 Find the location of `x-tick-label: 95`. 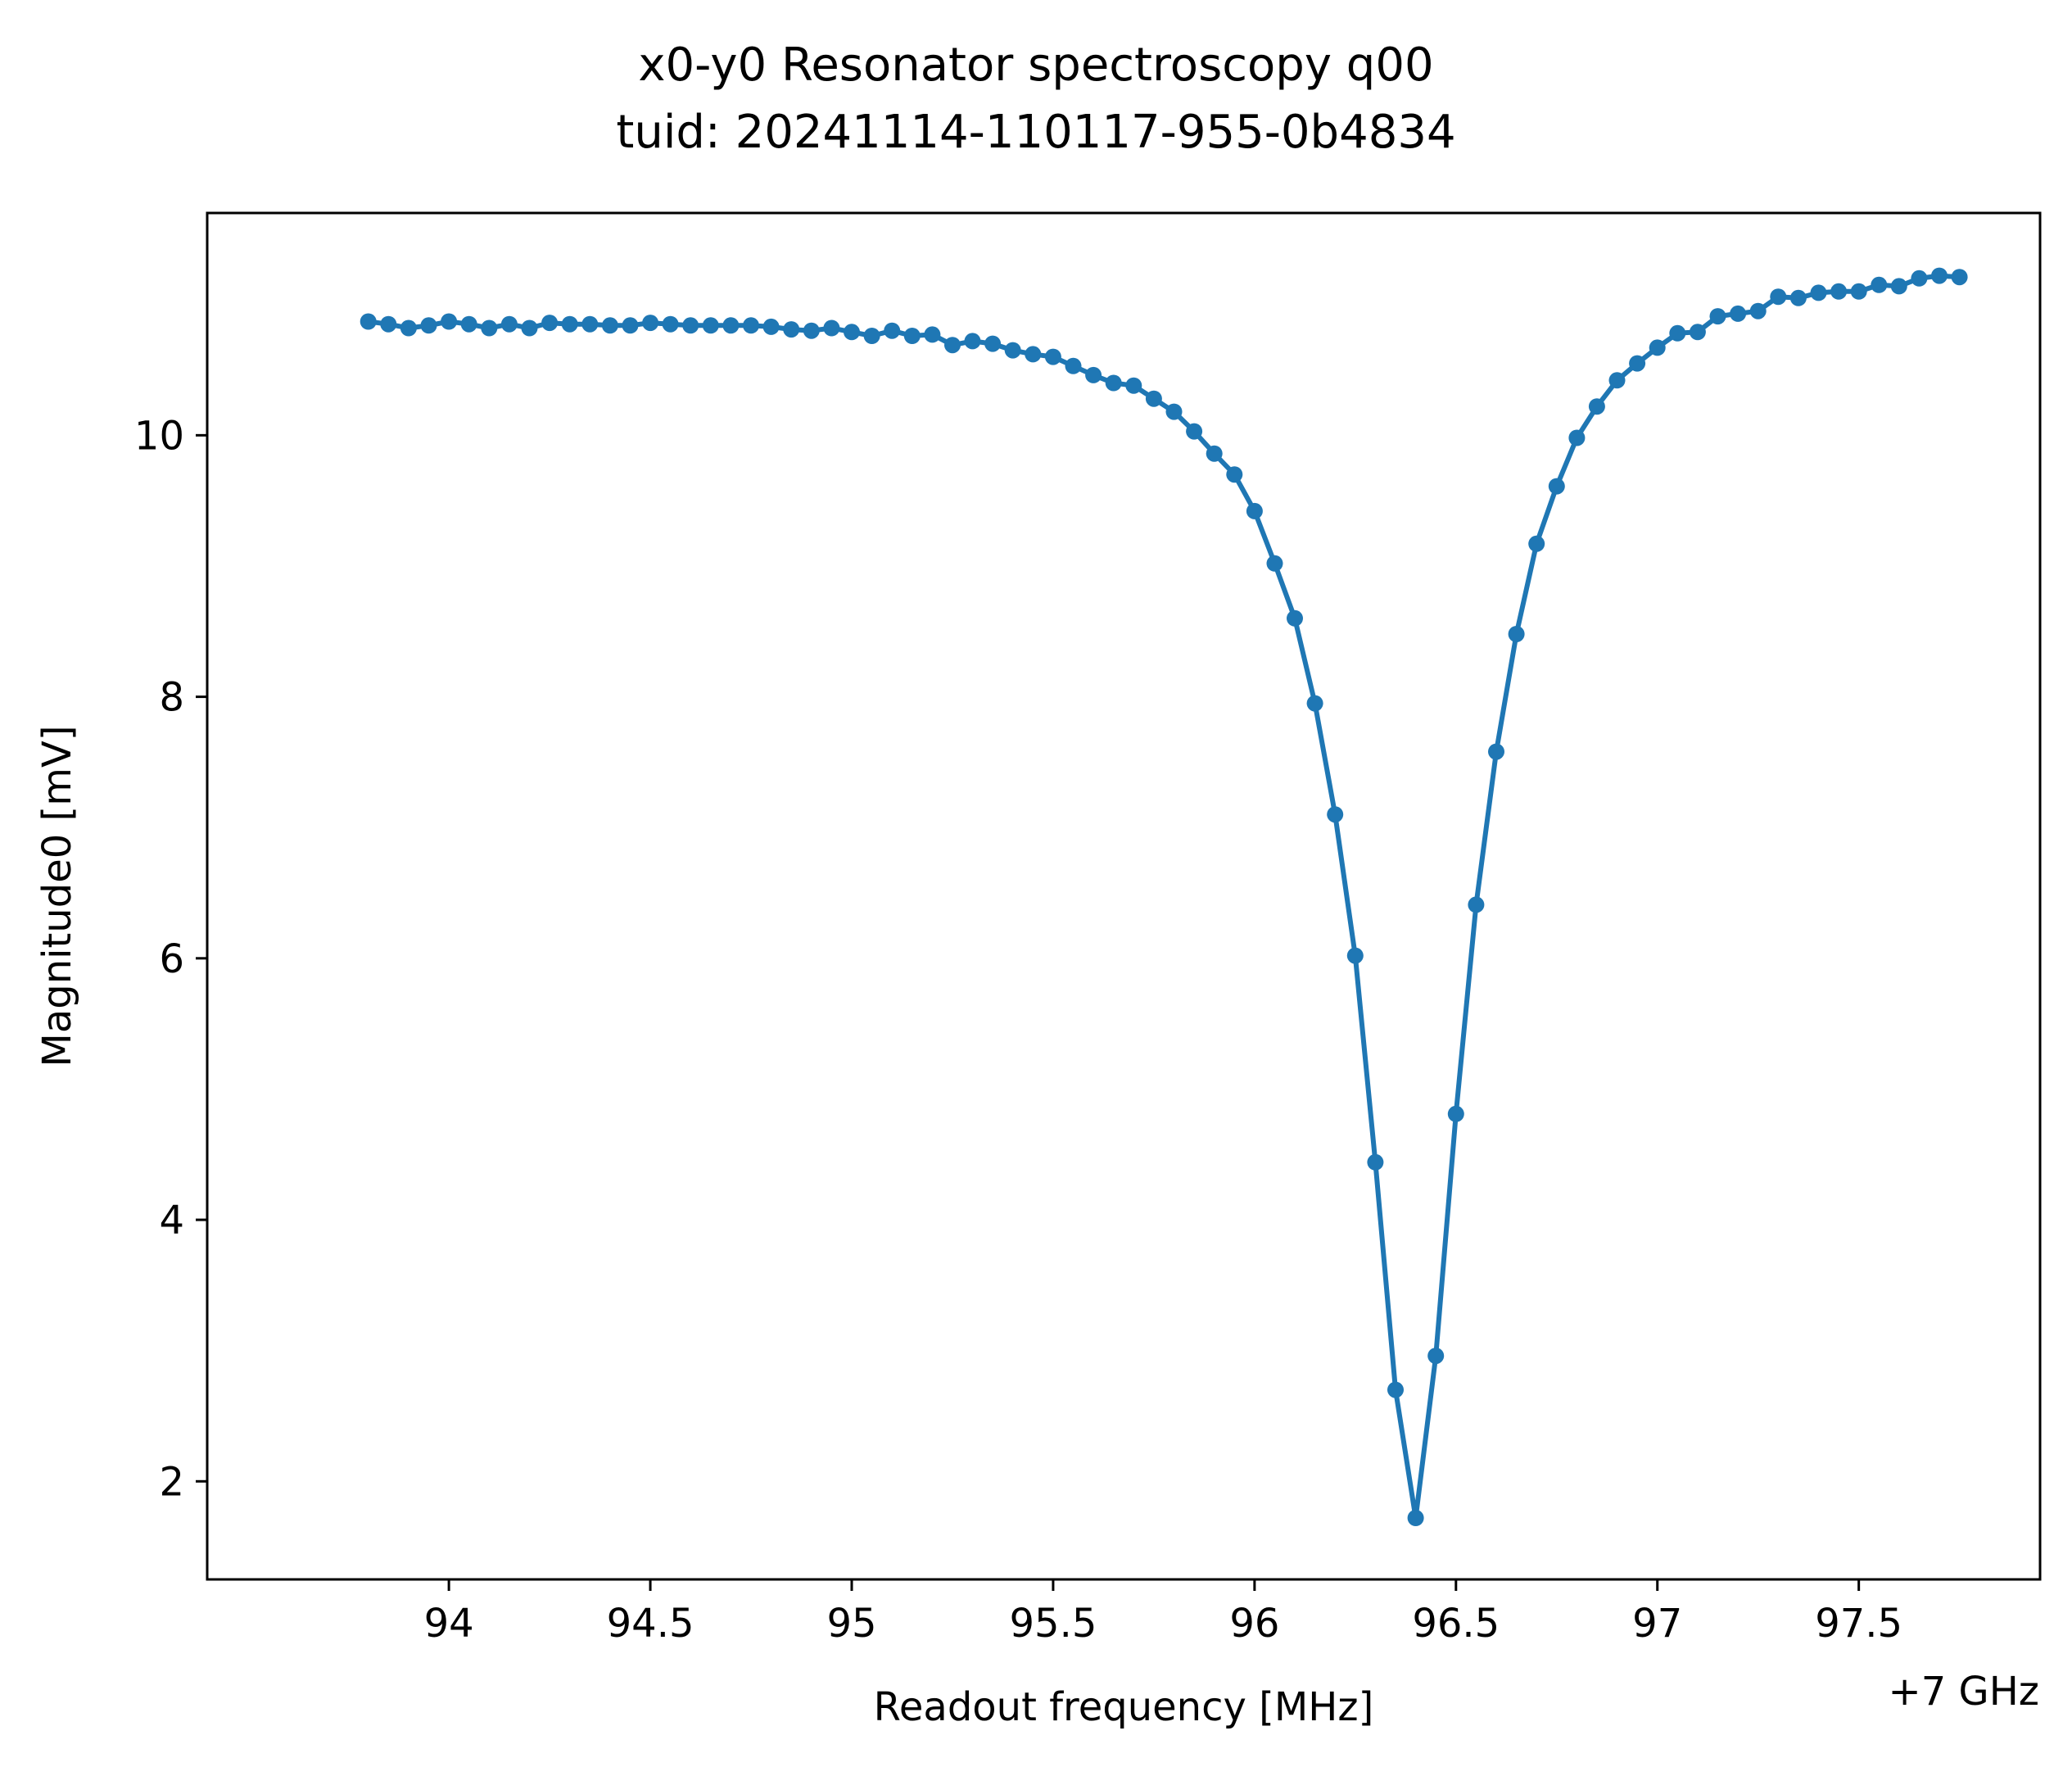

x-tick-label: 95 is located at coordinates (851, 1624).